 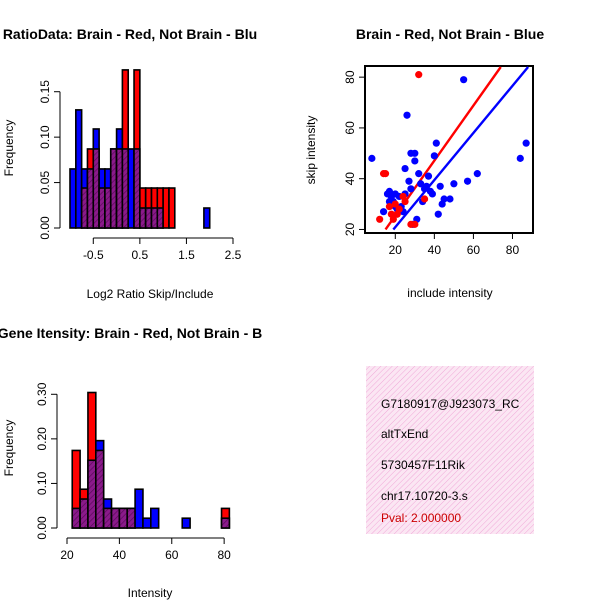 I want to click on ratio-histogram-y-tick-label: 0.05, so click(x=45, y=183).